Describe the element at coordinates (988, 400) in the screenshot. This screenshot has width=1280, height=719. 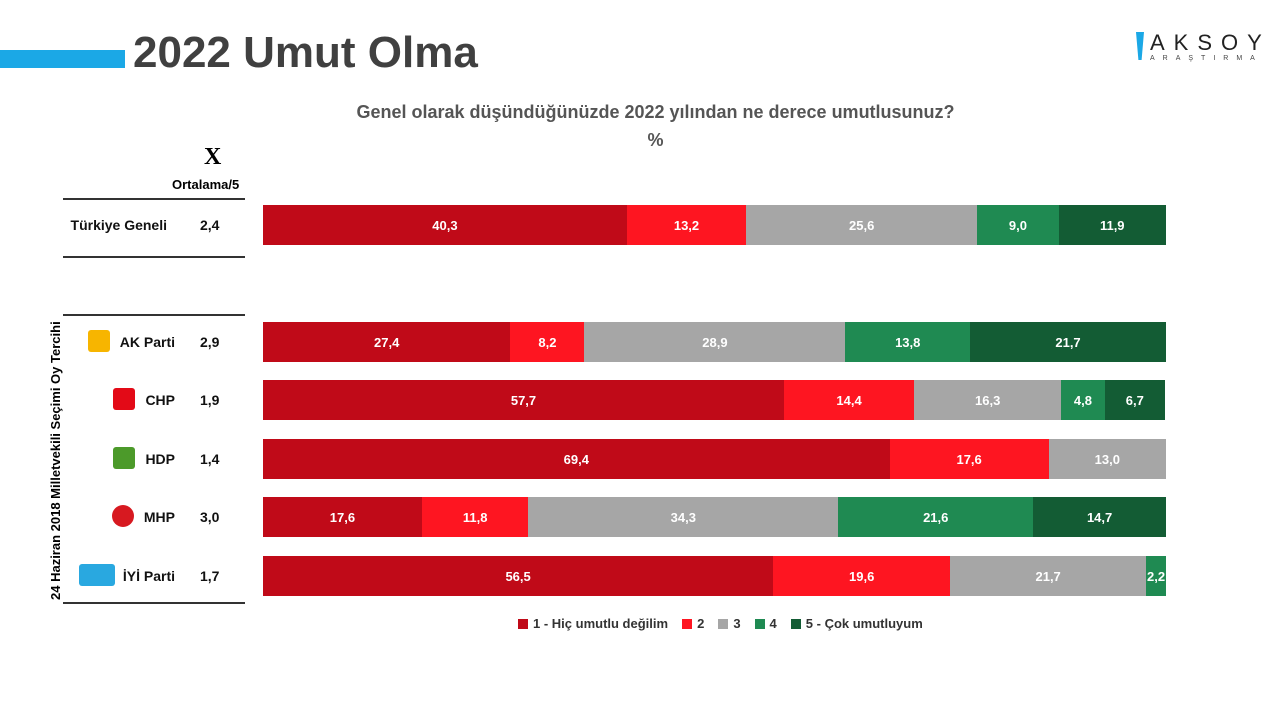
I see `bar-segment: 16,3` at that location.